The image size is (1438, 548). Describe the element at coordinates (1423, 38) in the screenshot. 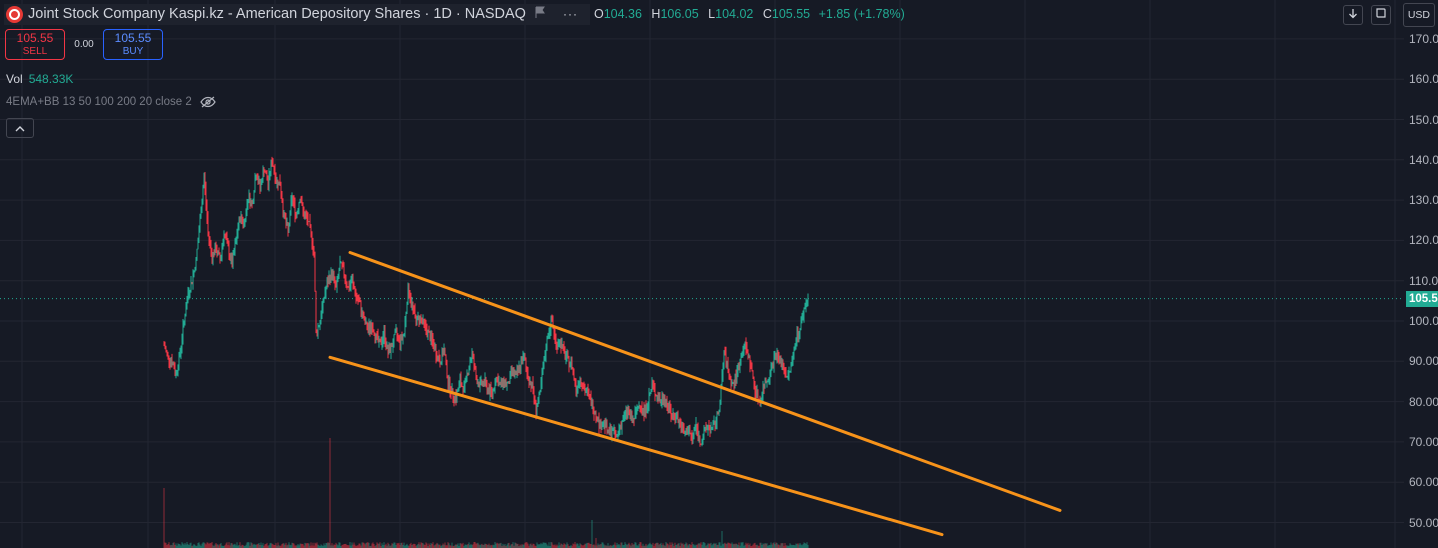

I see `price-axis-label: 170.00` at that location.